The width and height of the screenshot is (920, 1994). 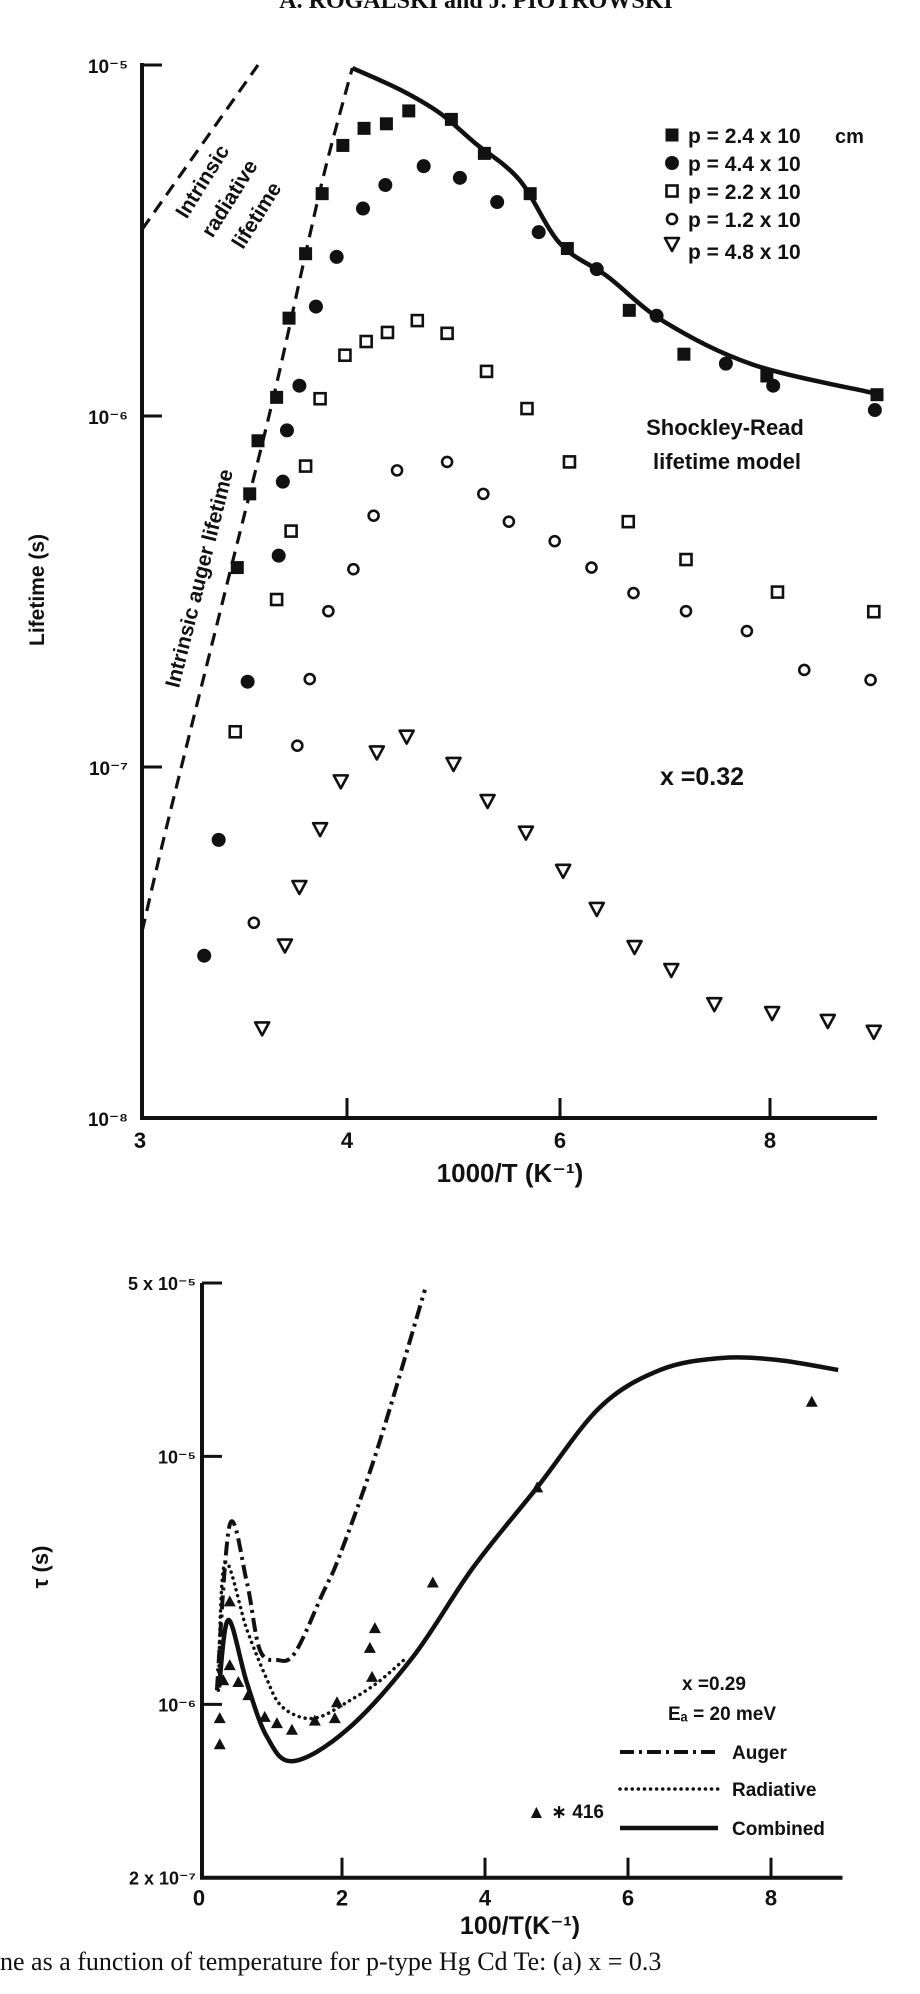 I want to click on shockley-read-curve, so click(x=613, y=231).